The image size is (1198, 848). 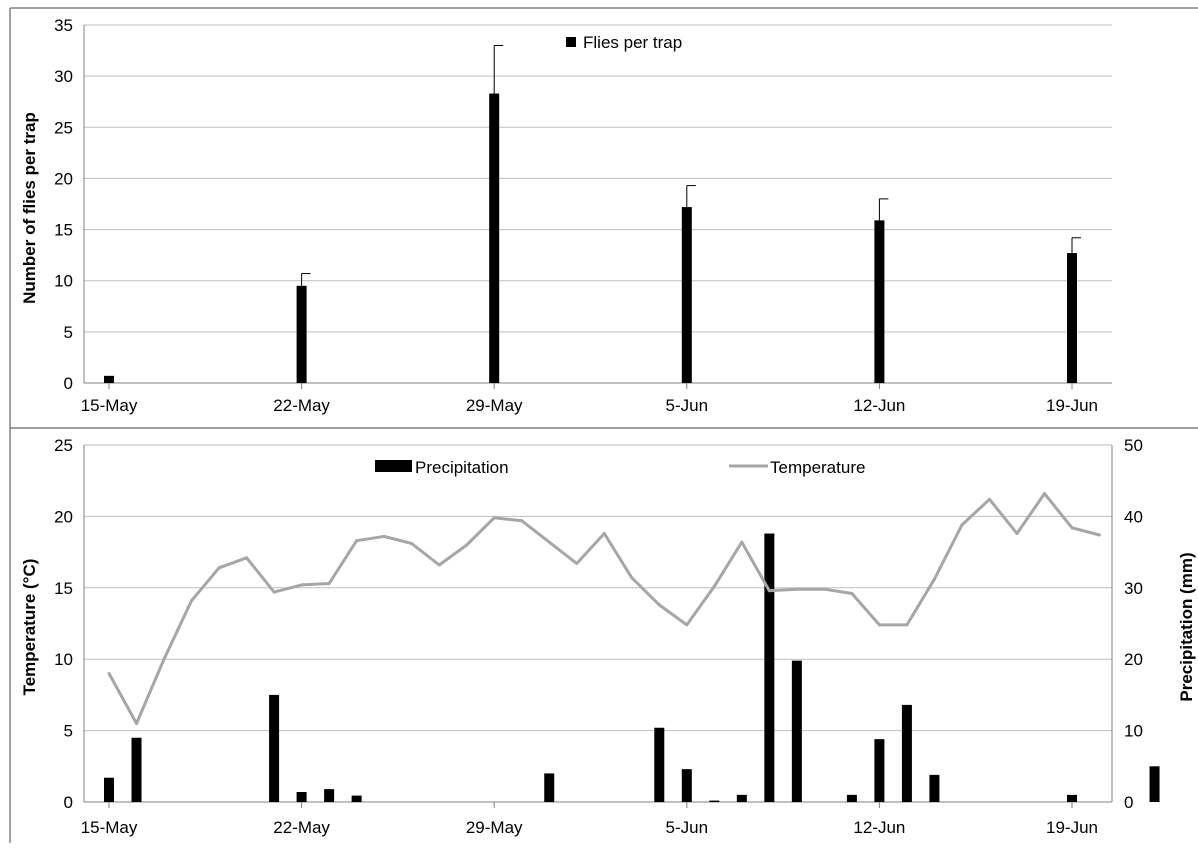 What do you see at coordinates (852, 594) in the screenshot?
I see `temp-point-11-jun` at bounding box center [852, 594].